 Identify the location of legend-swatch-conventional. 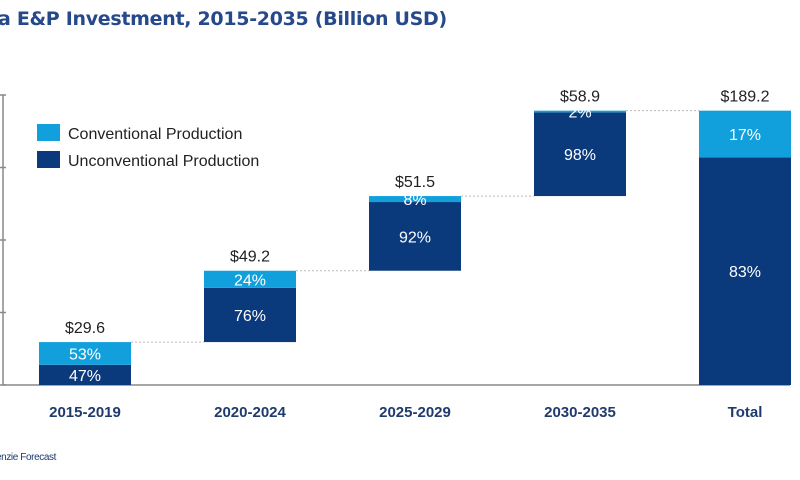
(48, 132).